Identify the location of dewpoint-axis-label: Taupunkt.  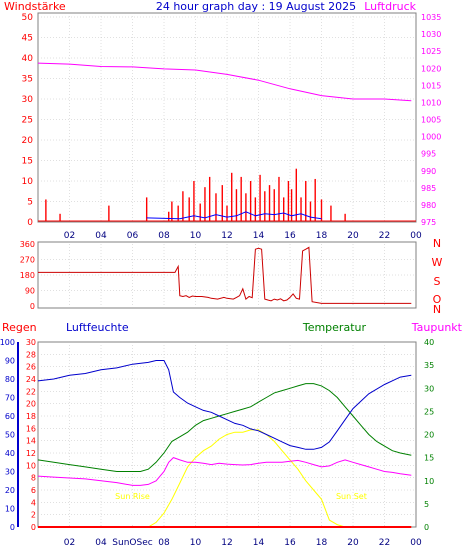
(437, 327).